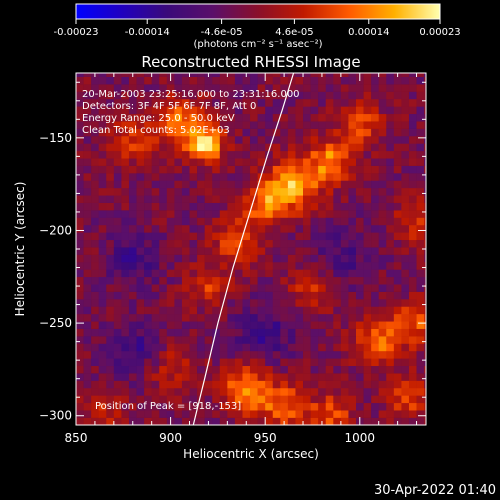 This screenshot has width=500, height=500. What do you see at coordinates (168, 406) in the screenshot?
I see `peak-position-label: Position of Peak = [918,-153]` at bounding box center [168, 406].